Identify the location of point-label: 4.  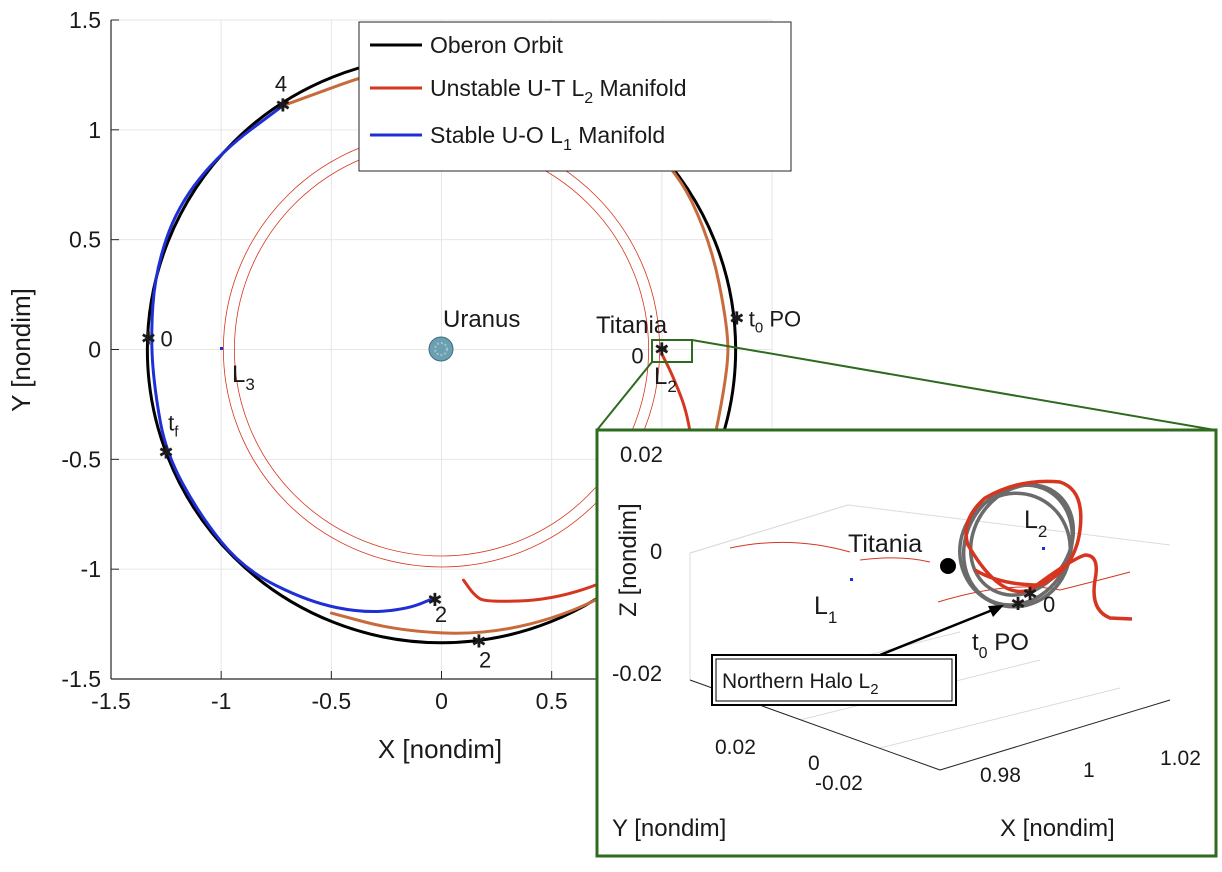
(281, 84).